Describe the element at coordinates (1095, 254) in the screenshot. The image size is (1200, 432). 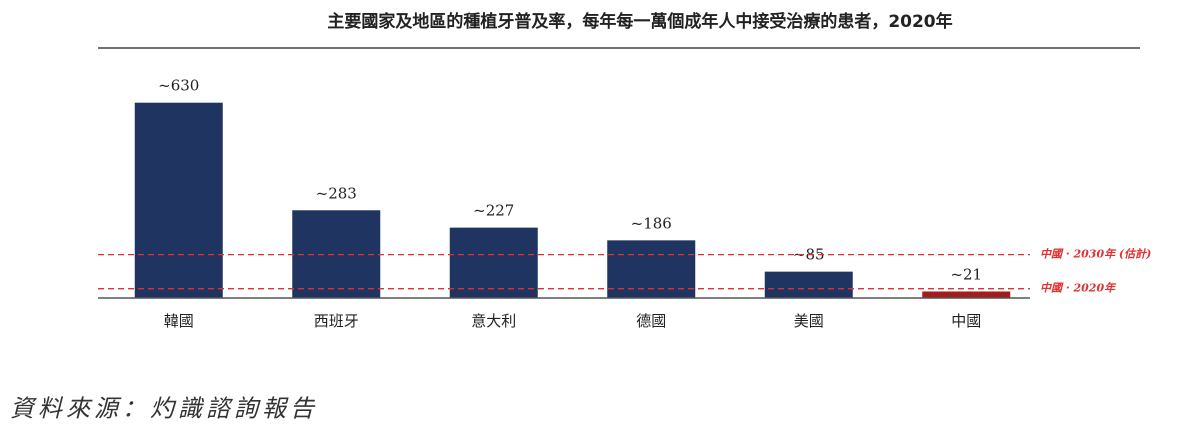
I see `reference-label: 中國 · 2030年 (估計)` at that location.